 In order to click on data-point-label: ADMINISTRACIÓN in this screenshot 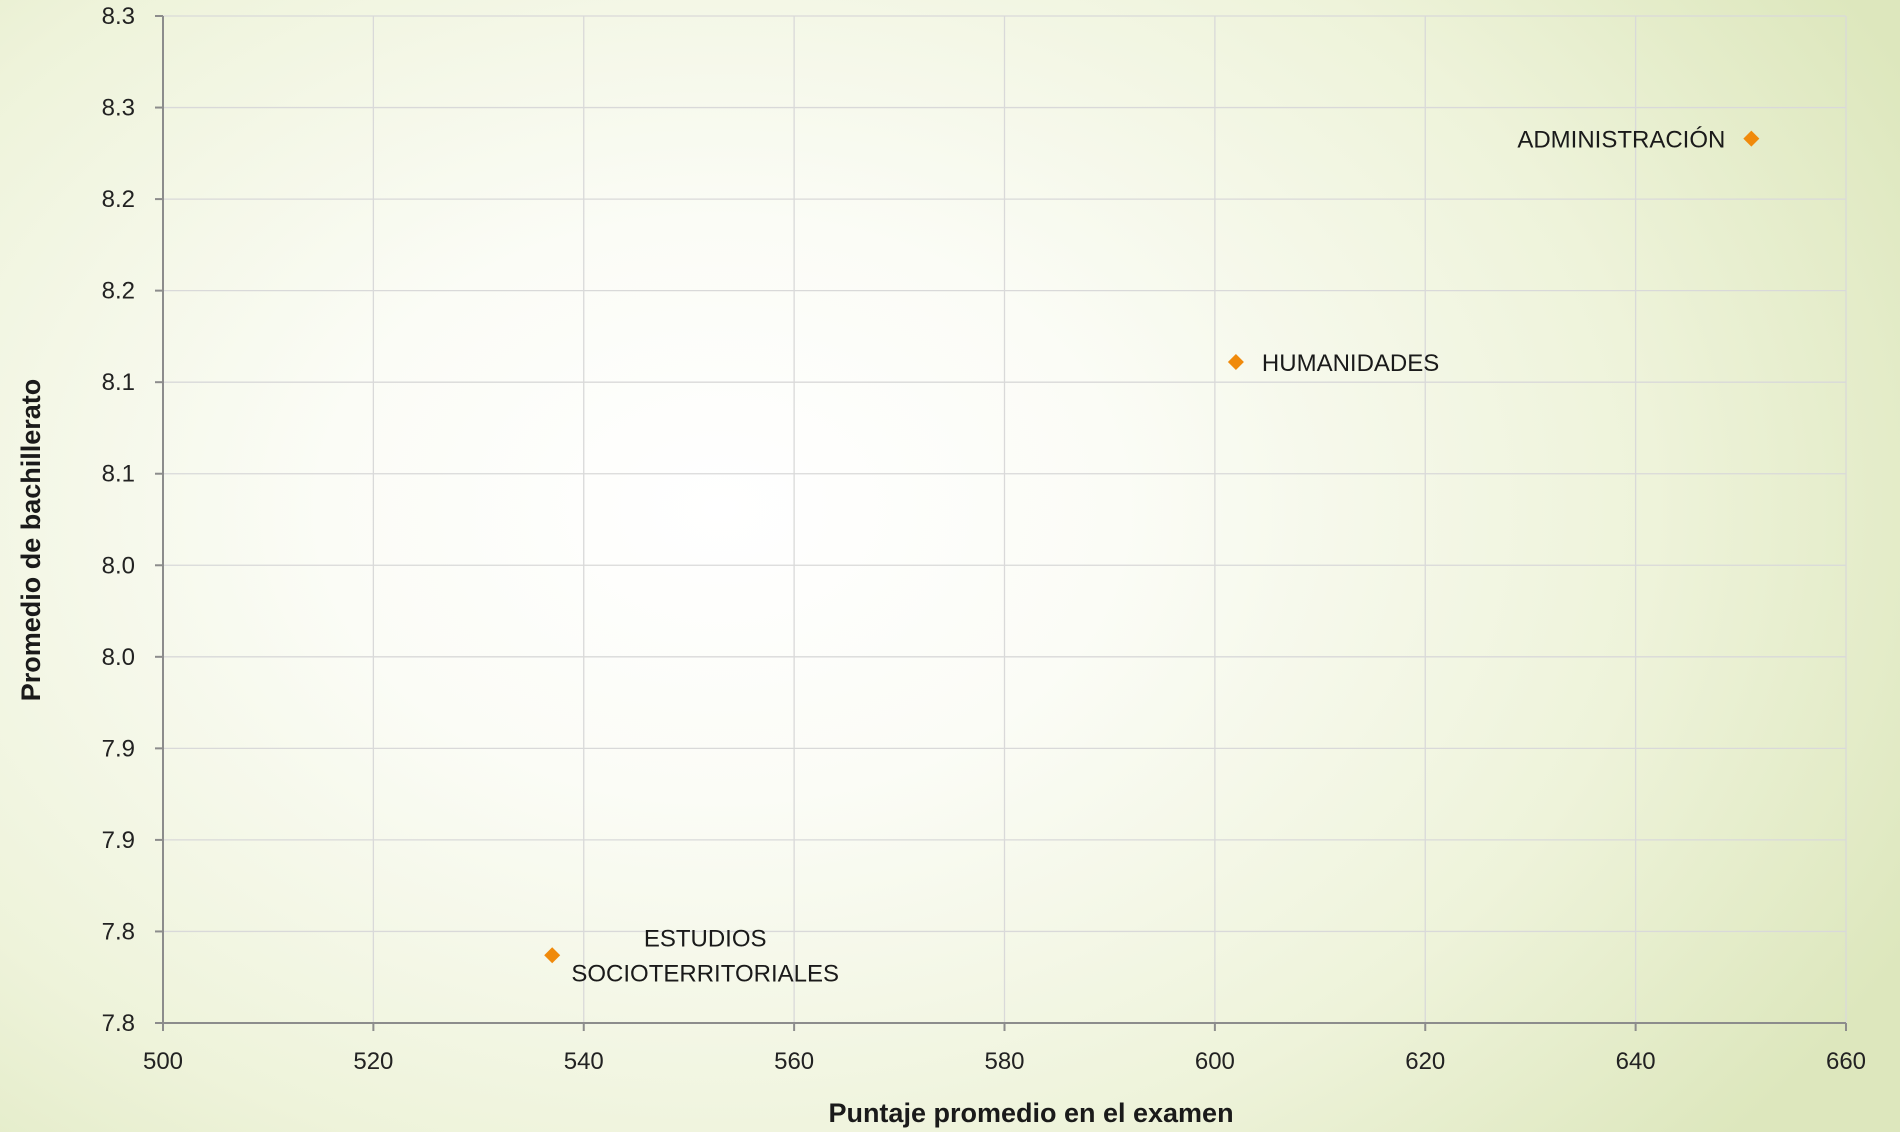, I will do `click(1621, 140)`.